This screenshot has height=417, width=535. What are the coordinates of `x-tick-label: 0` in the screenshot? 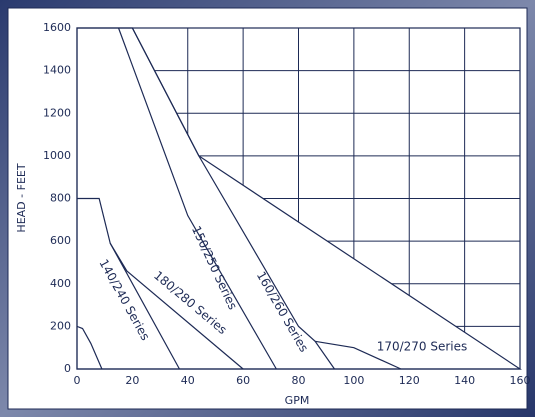 It's located at (77, 380).